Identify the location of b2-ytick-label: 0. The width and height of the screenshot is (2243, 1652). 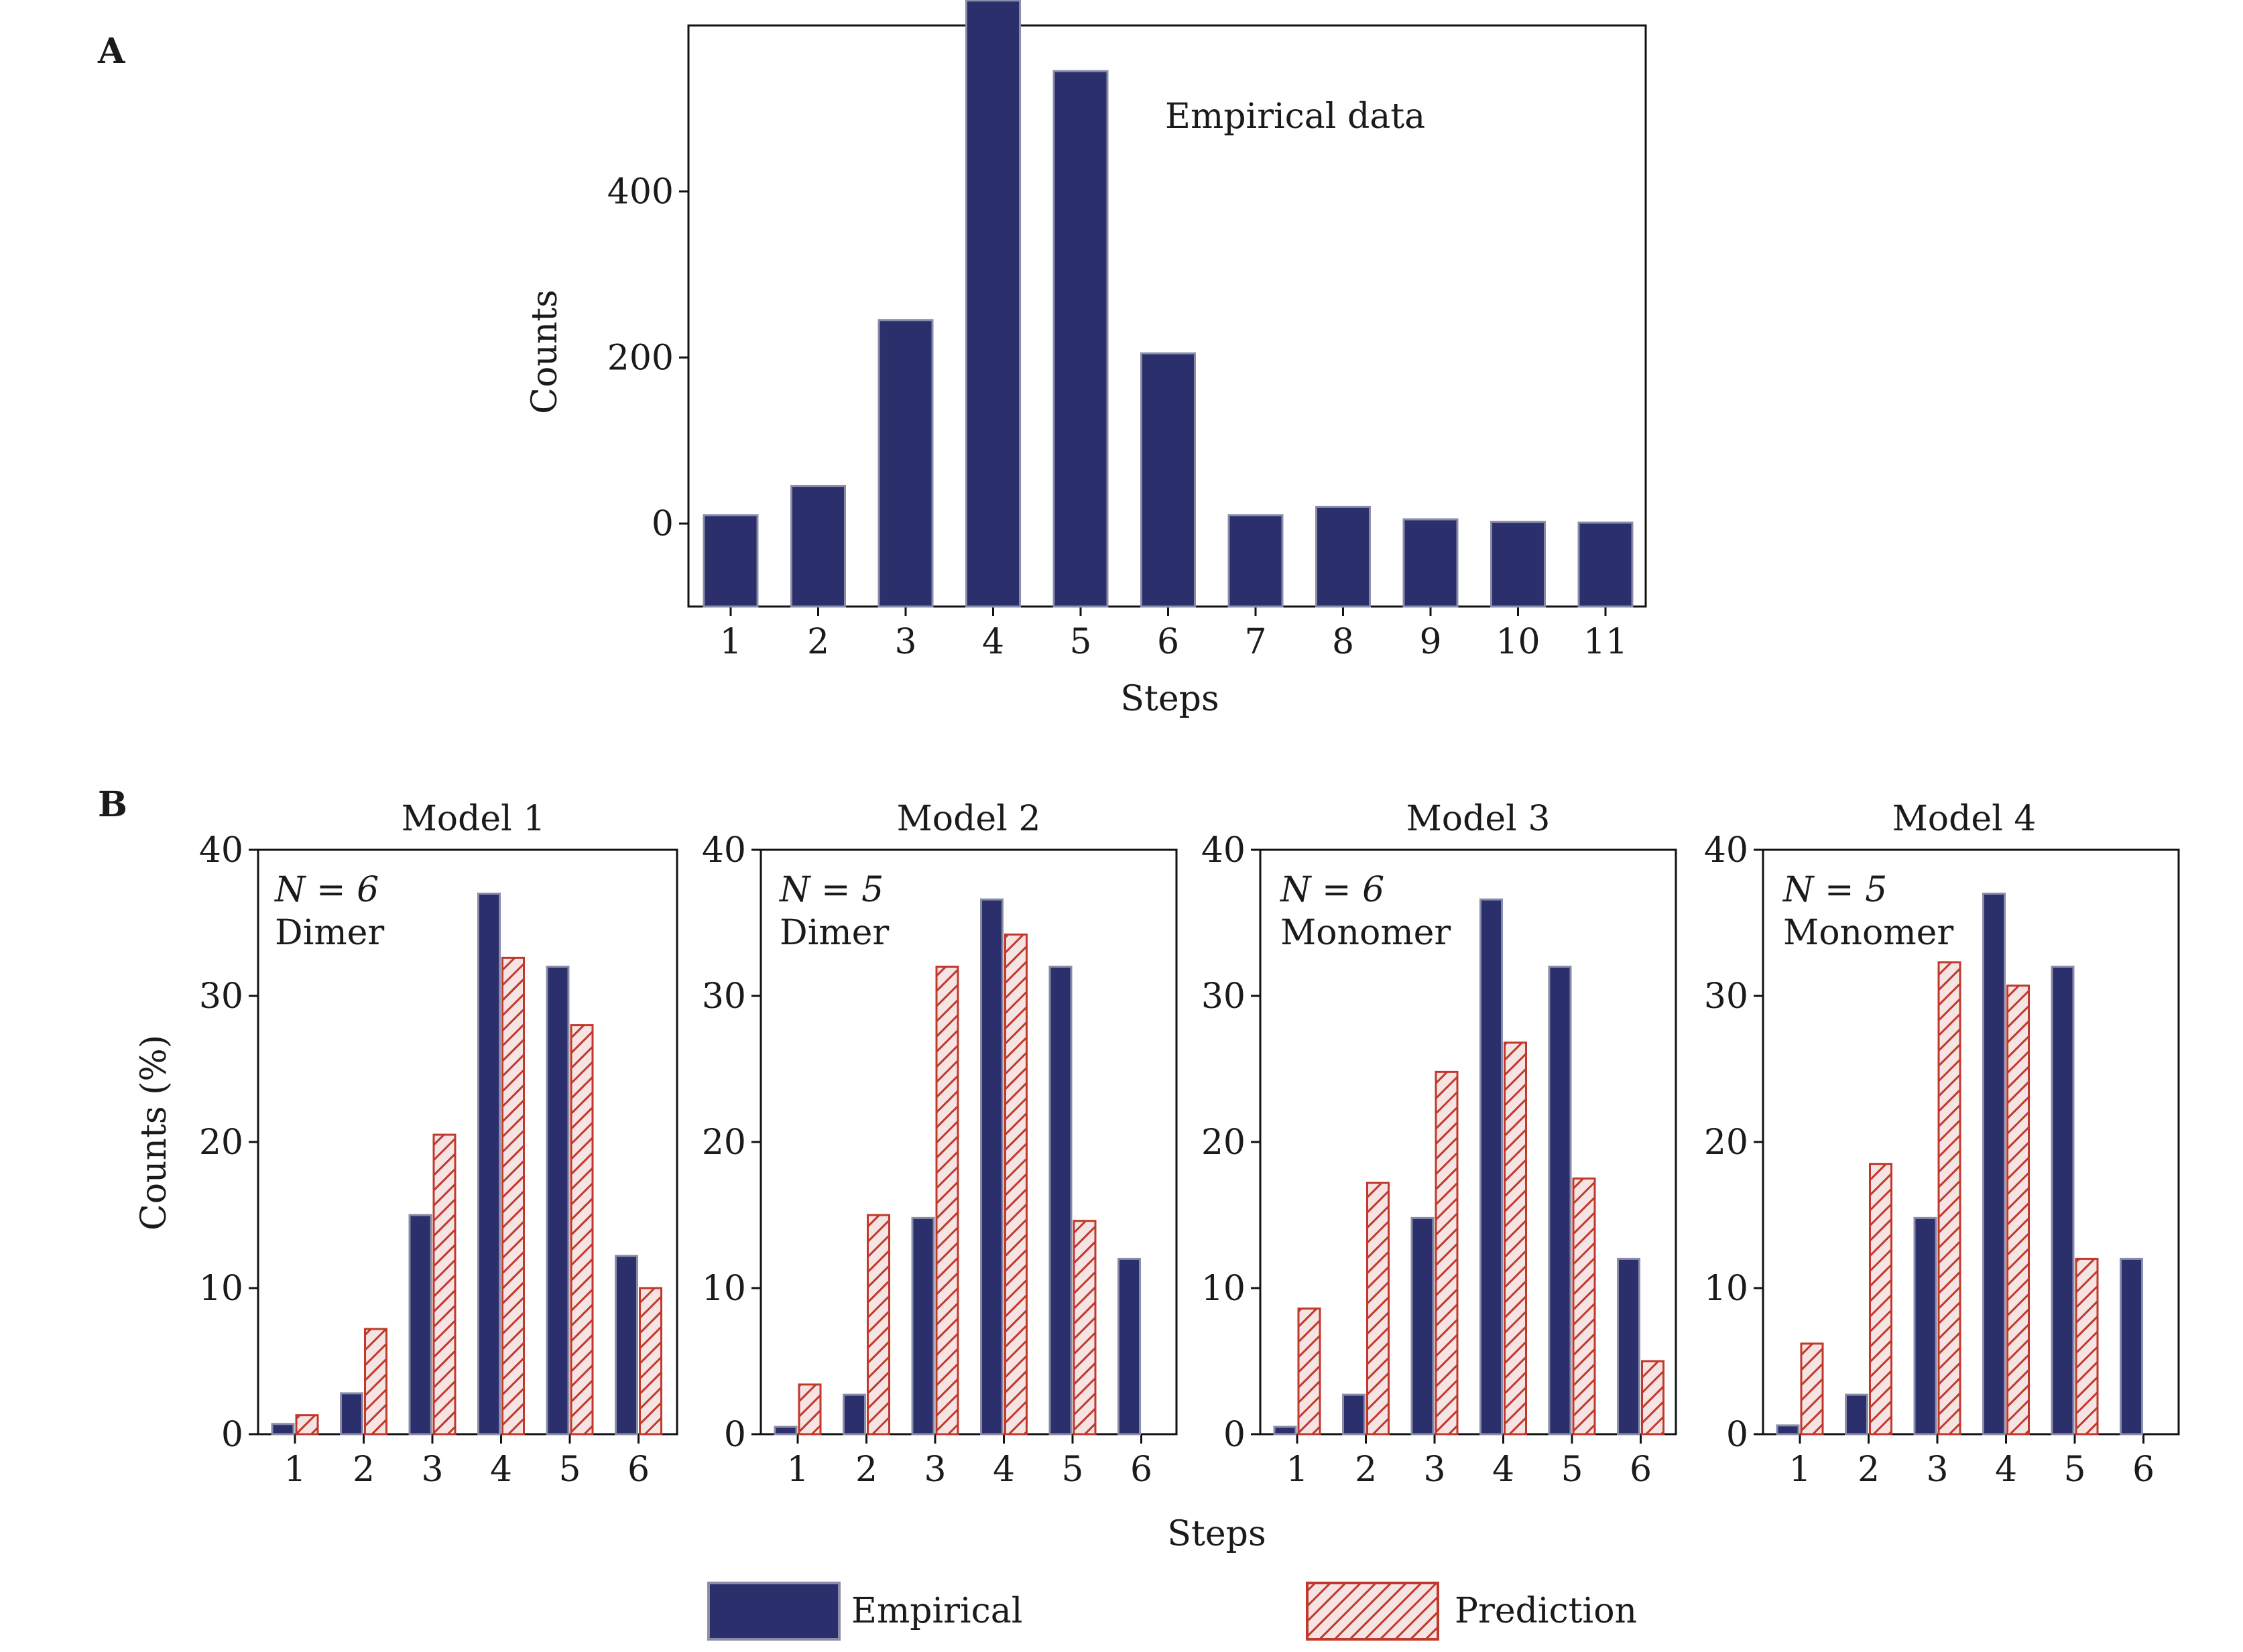
(735, 1435).